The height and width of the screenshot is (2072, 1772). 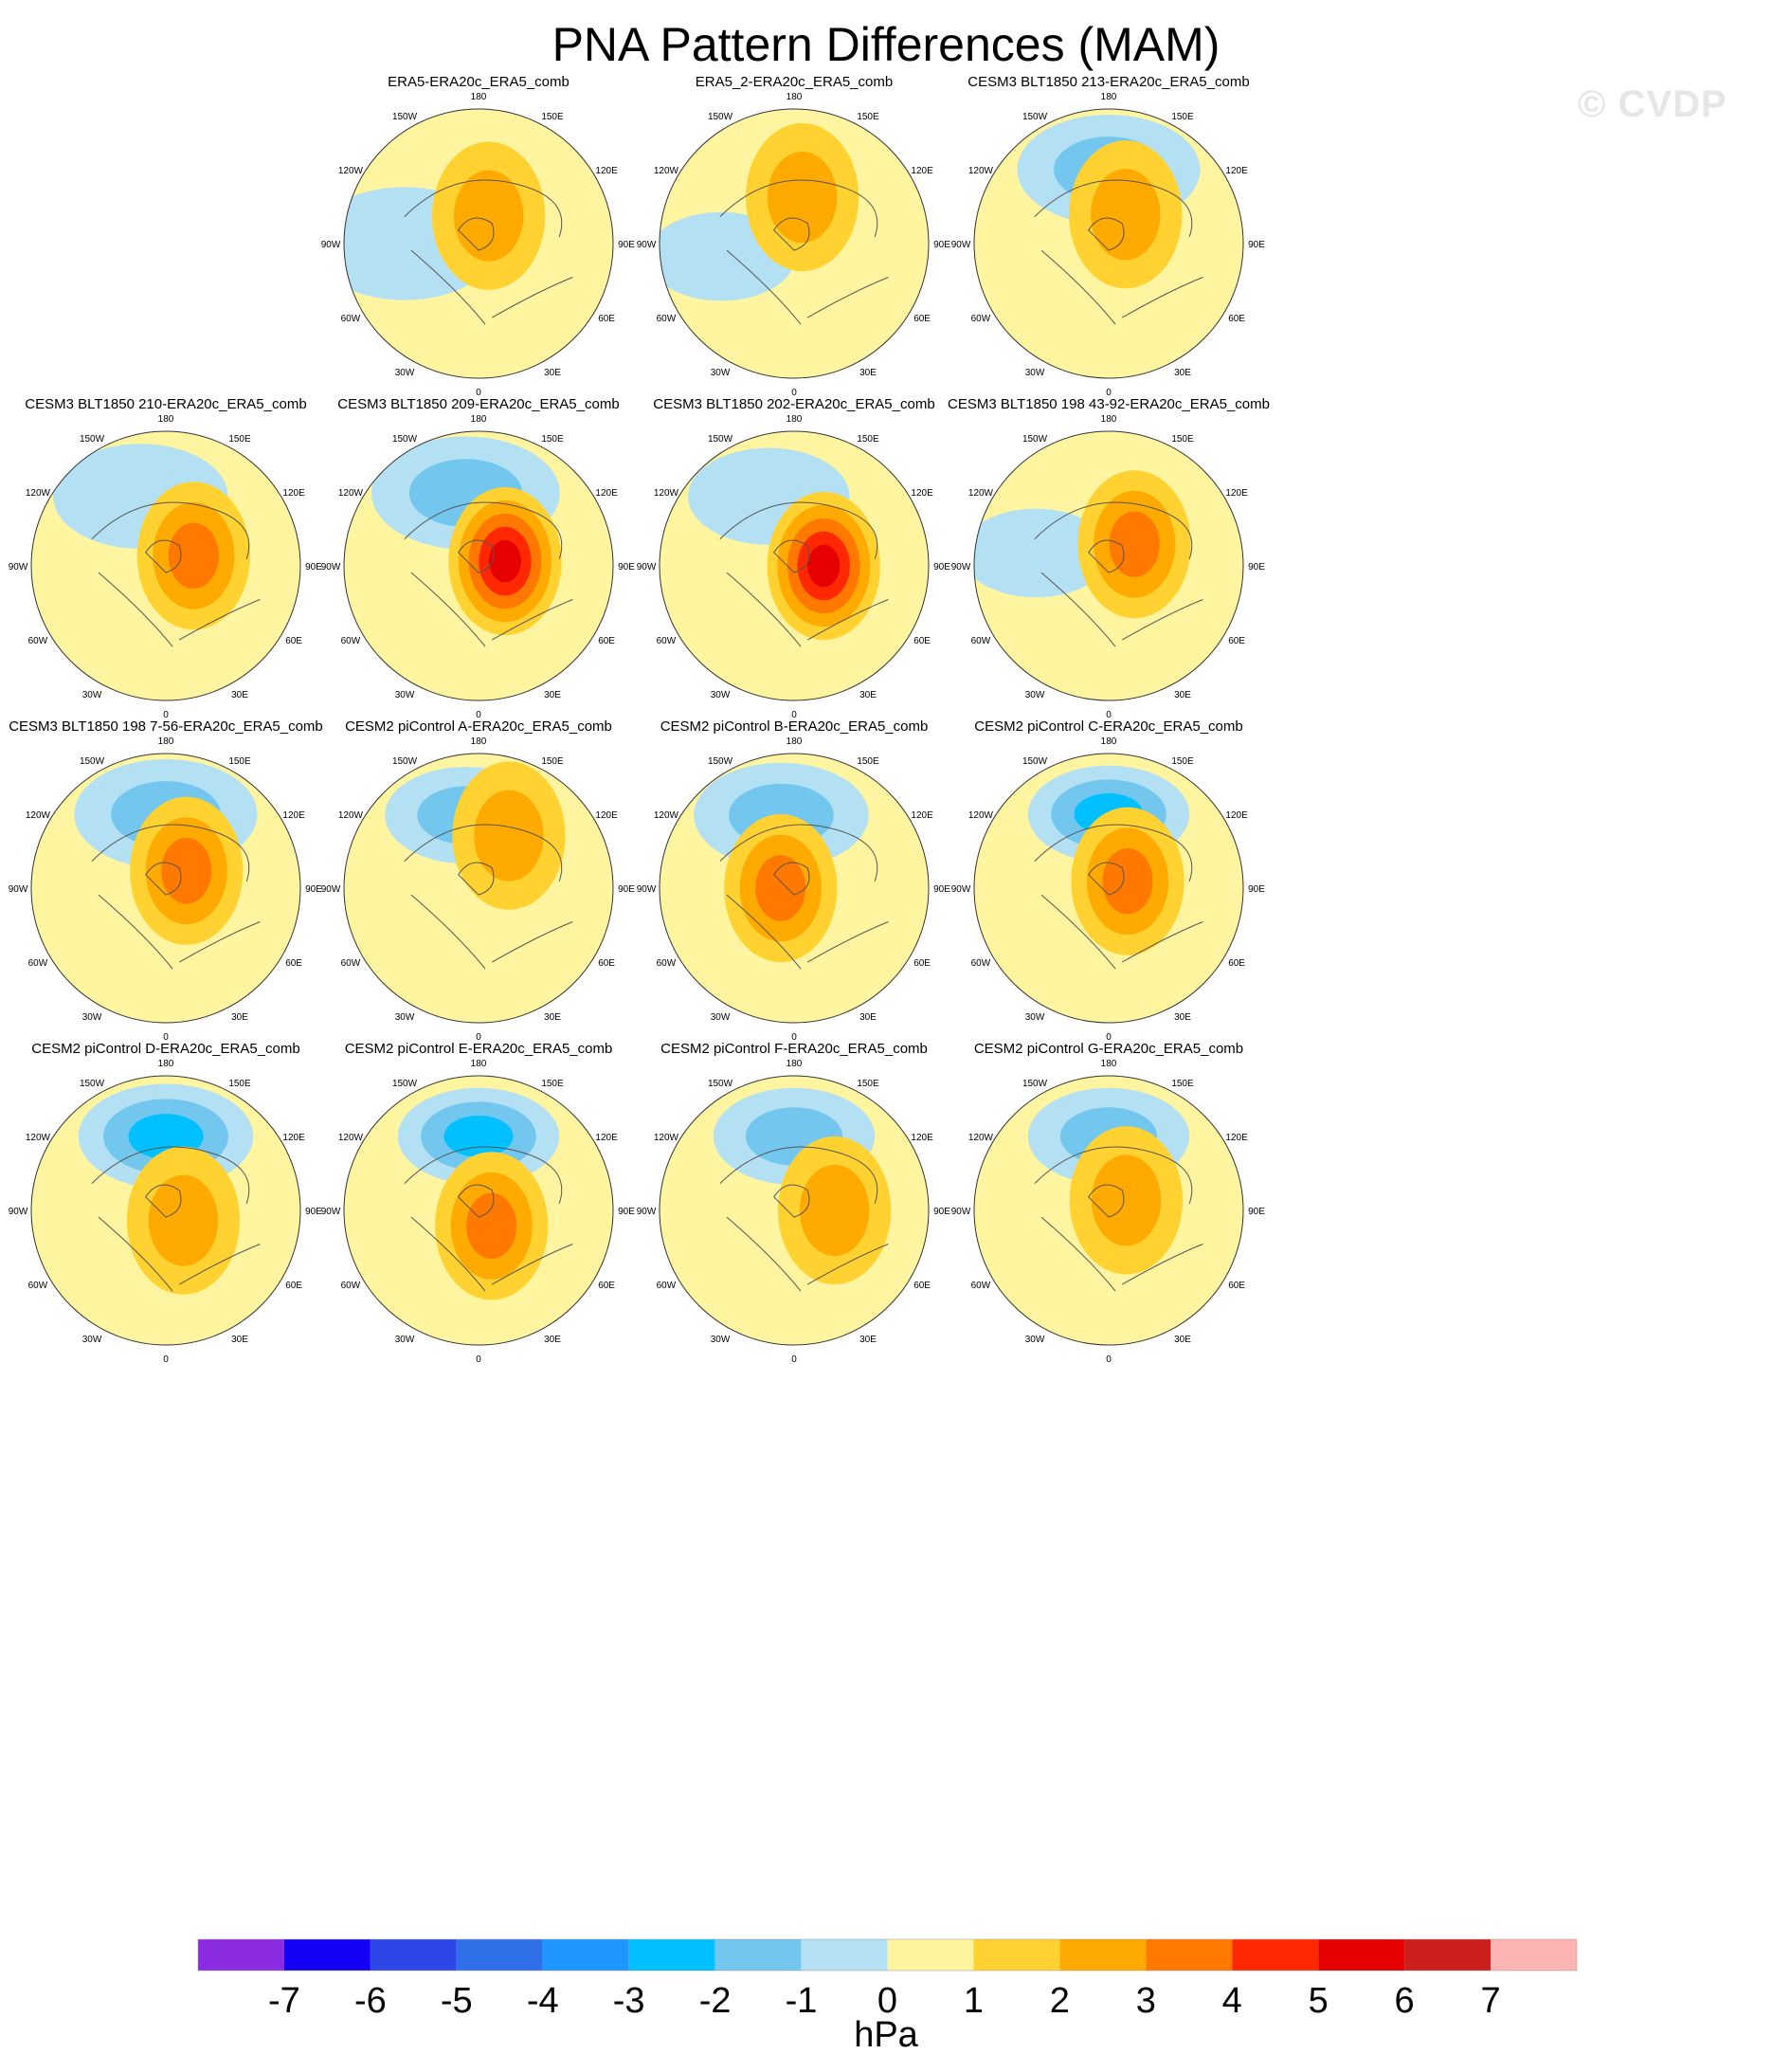 I want to click on colorbar-units-label: hPa, so click(x=886, y=2035).